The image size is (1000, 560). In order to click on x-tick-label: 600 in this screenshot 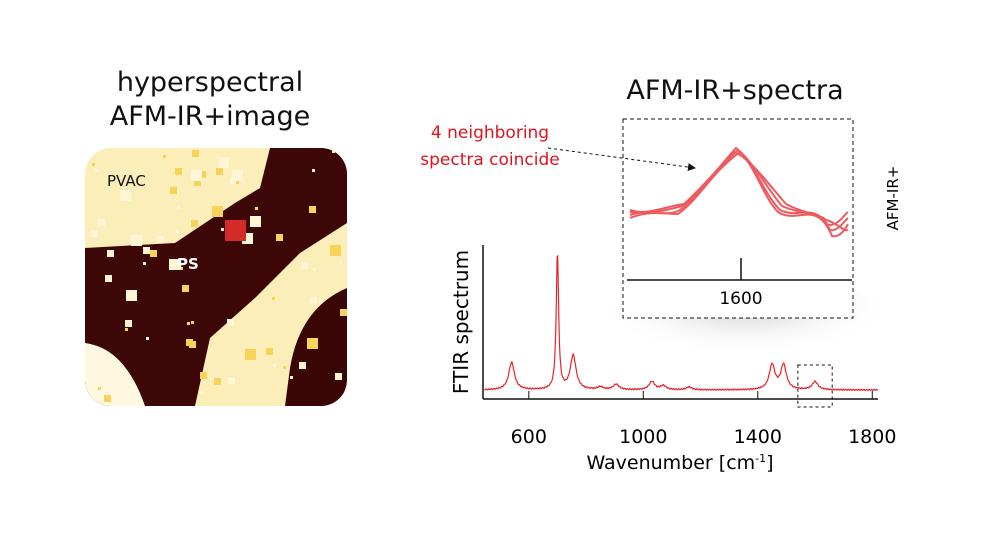, I will do `click(529, 437)`.